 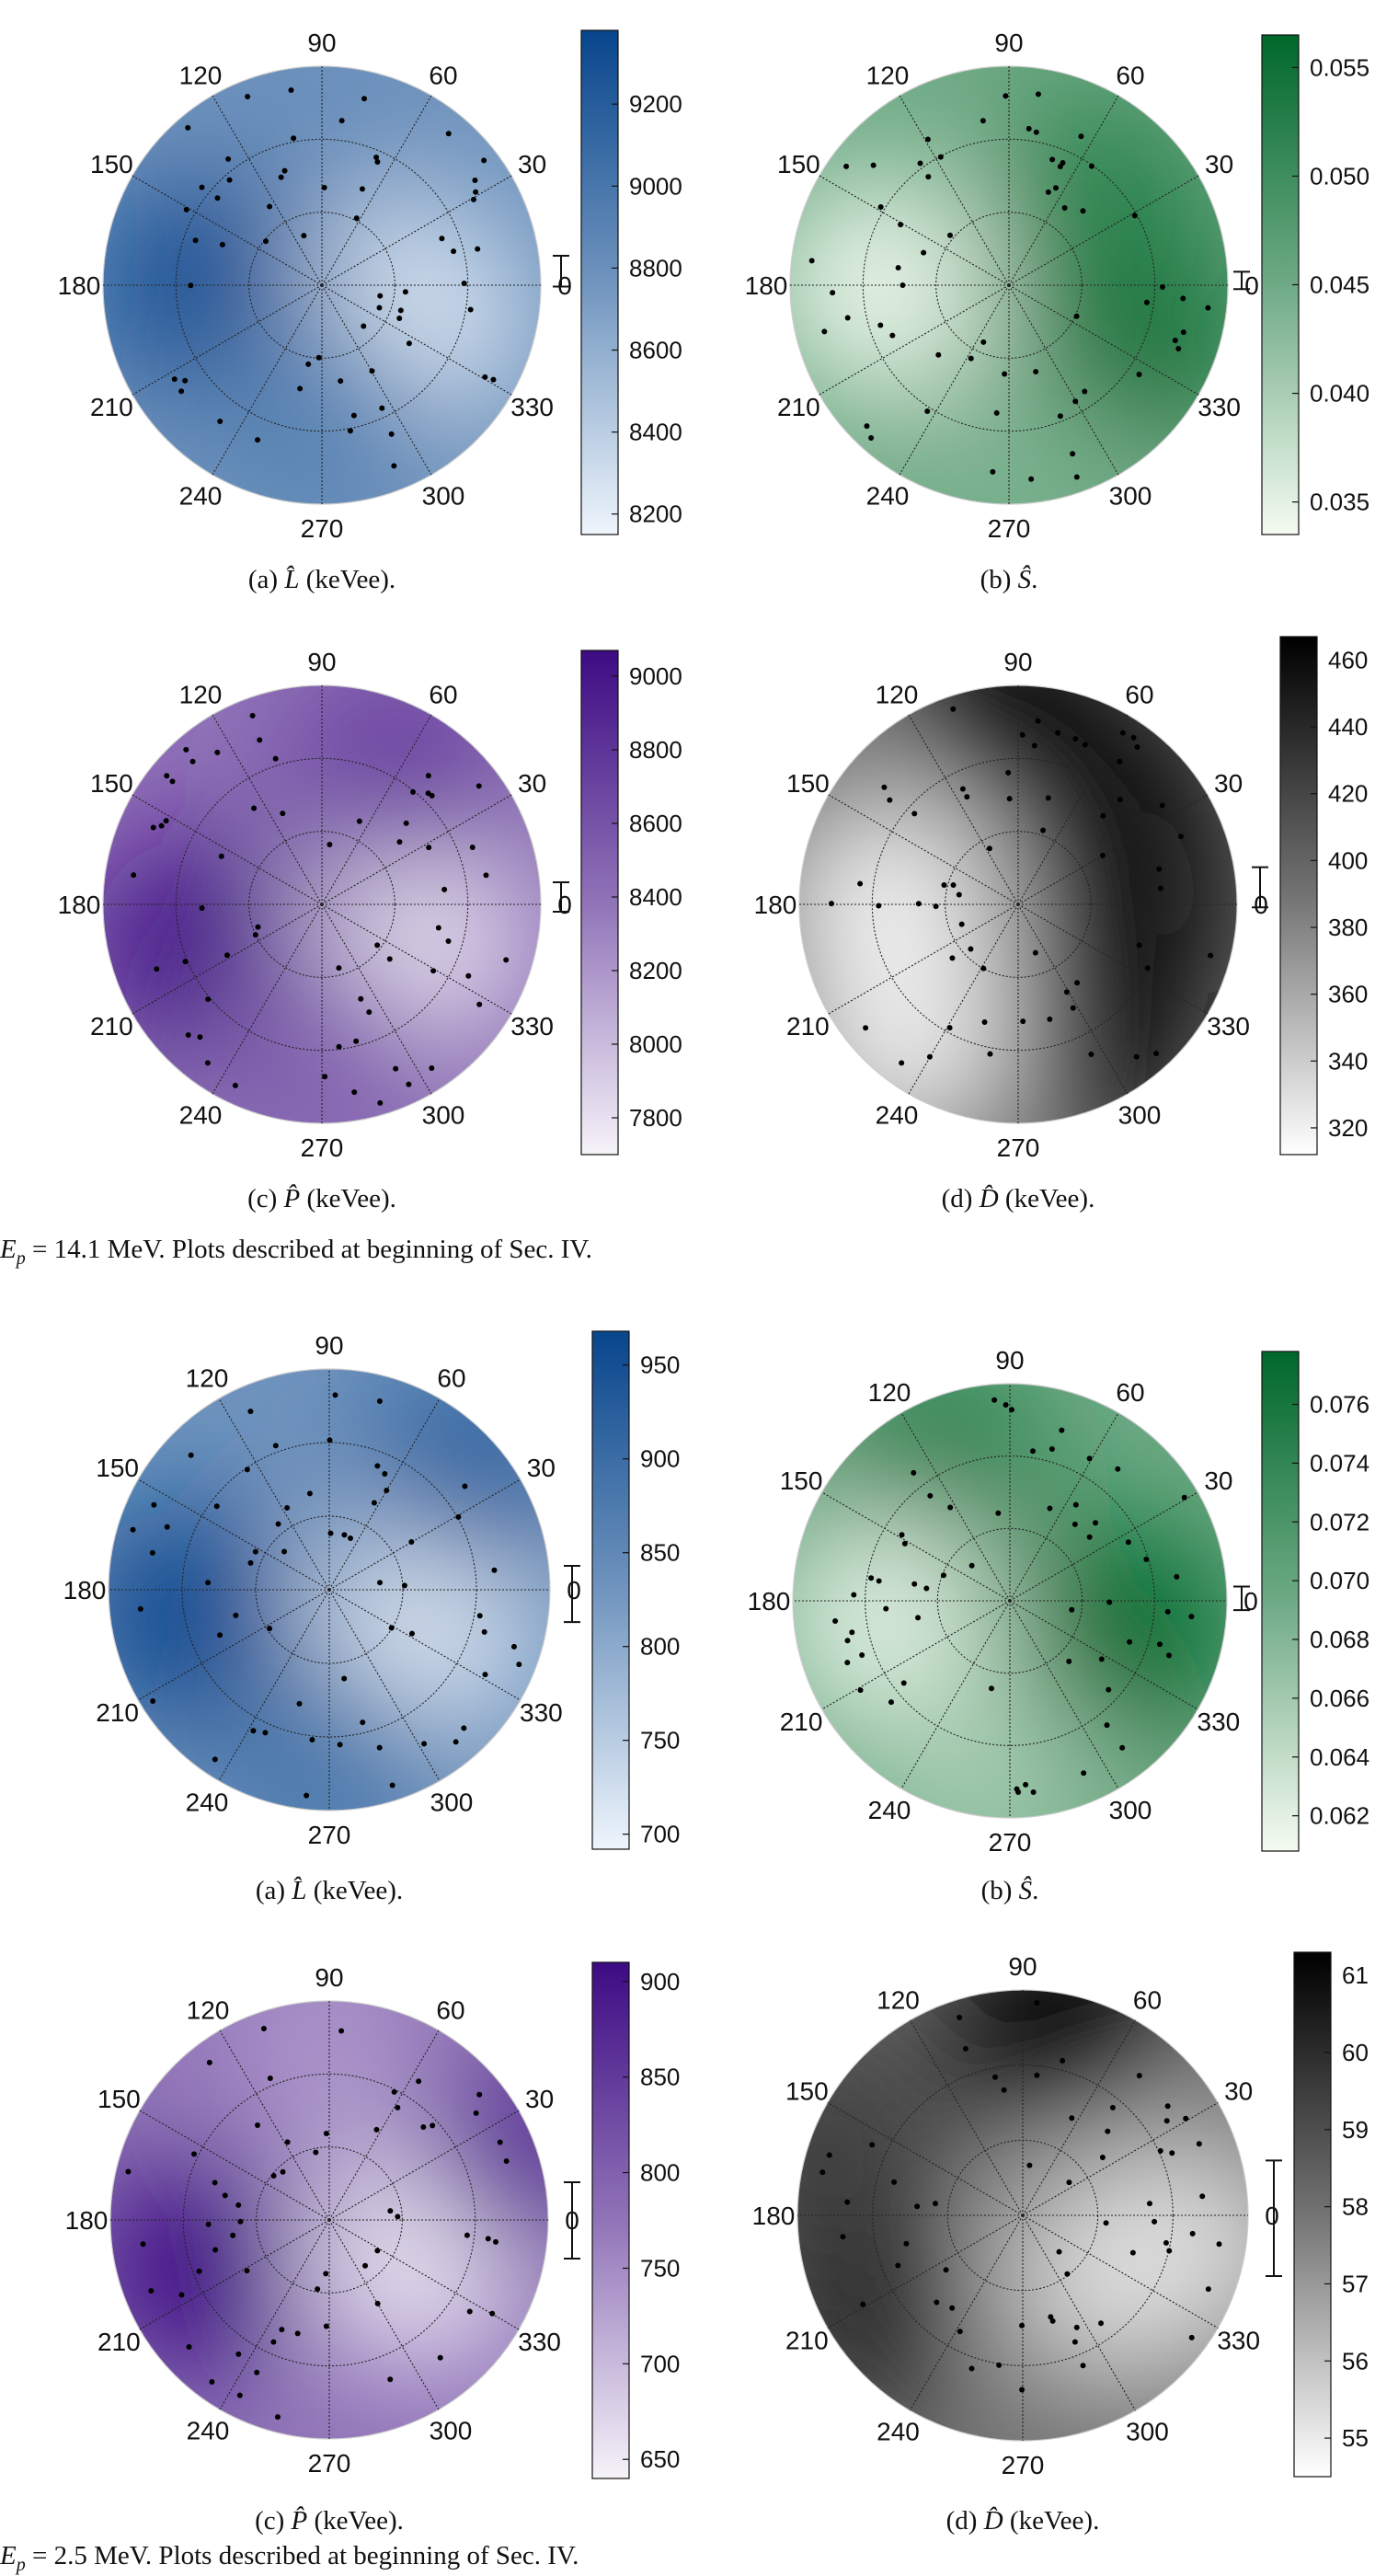 What do you see at coordinates (1024, 579) in the screenshot?
I see `panel-symbol: Ŝ` at bounding box center [1024, 579].